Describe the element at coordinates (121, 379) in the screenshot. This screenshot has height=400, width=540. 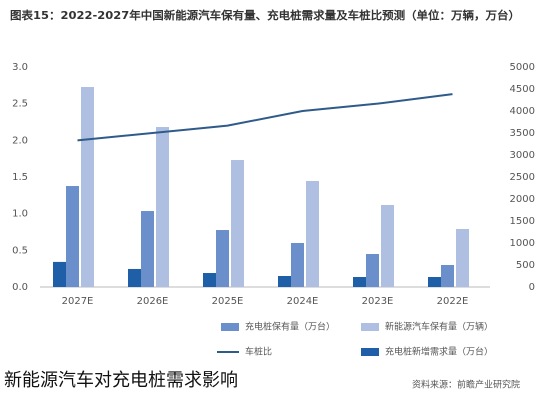
I see `caption: 新能源汽车对充电桩需求影响` at that location.